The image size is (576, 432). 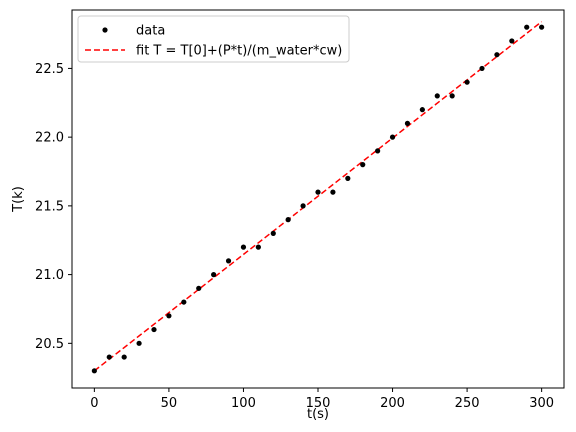 What do you see at coordinates (392, 403) in the screenshot?
I see `x-tick-label: 200` at bounding box center [392, 403].